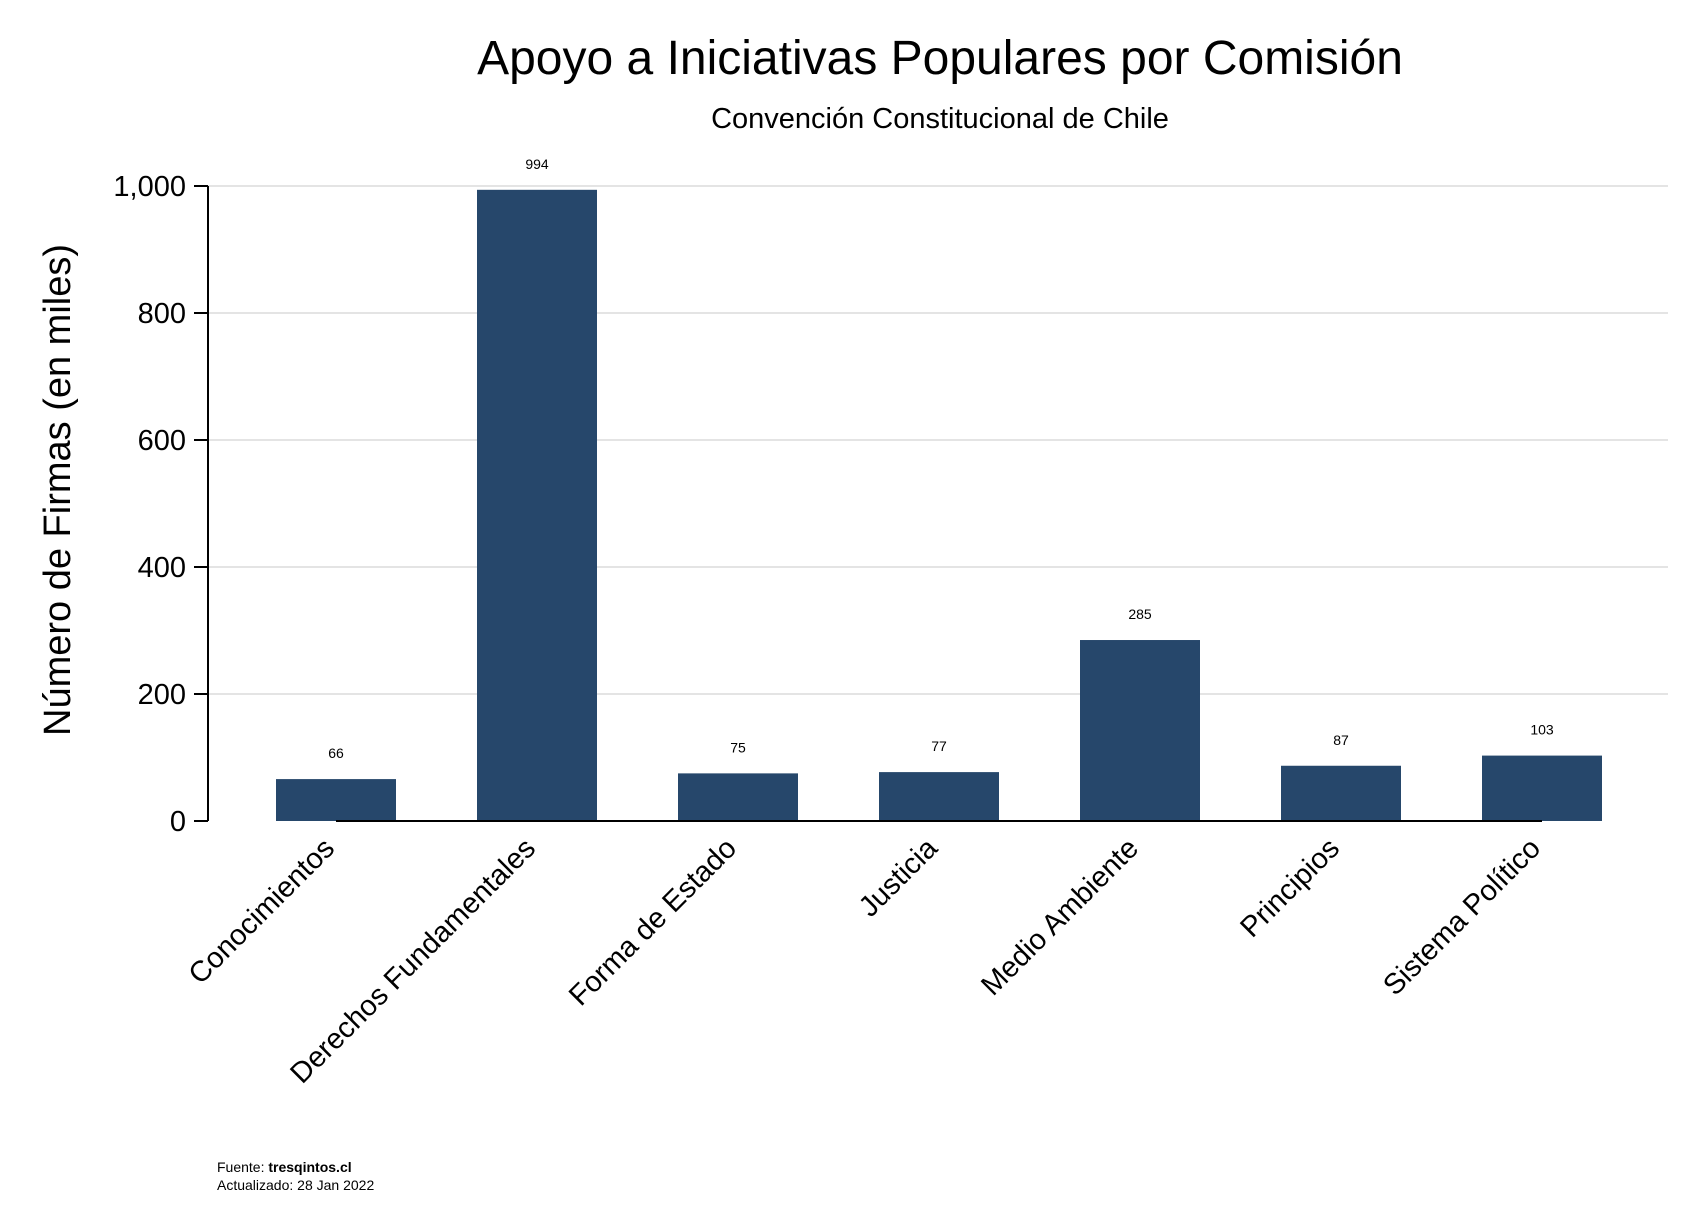 Image resolution: width=1684 pixels, height=1224 pixels. What do you see at coordinates (160, 504) in the screenshot?
I see `y-axis-ticks: 0 200 400 600 800 1,000` at bounding box center [160, 504].